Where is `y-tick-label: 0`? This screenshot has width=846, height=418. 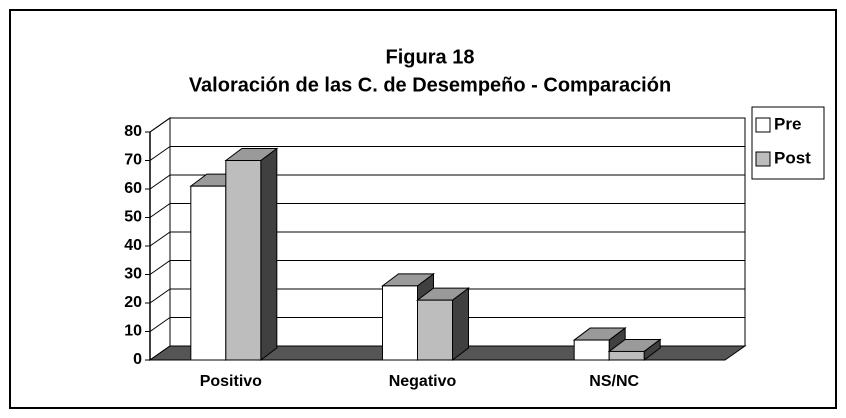
y-tick-label: 0 is located at coordinates (137, 359).